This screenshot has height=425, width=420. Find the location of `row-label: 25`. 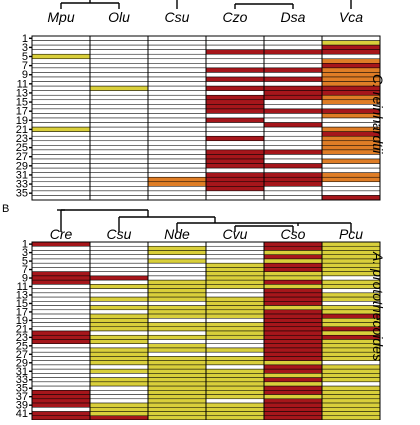

row-label: 25 is located at coordinates (22, 346).